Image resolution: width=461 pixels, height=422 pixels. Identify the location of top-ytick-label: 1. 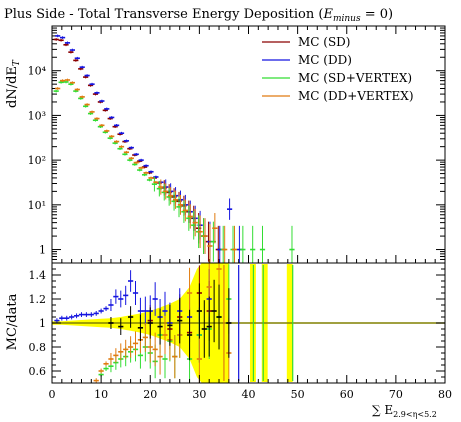
(42, 250).